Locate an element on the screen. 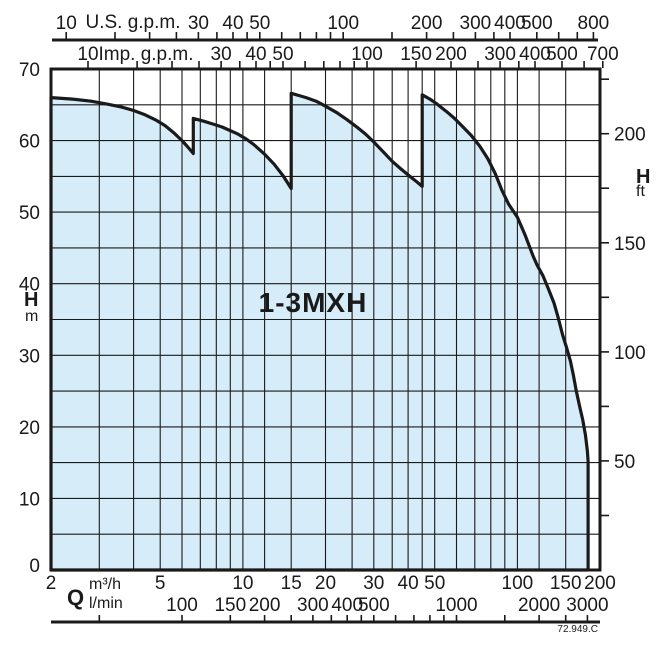 Image resolution: width=668 pixels, height=652 pixels. head-axis-unit-ft: ft is located at coordinates (640, 191).